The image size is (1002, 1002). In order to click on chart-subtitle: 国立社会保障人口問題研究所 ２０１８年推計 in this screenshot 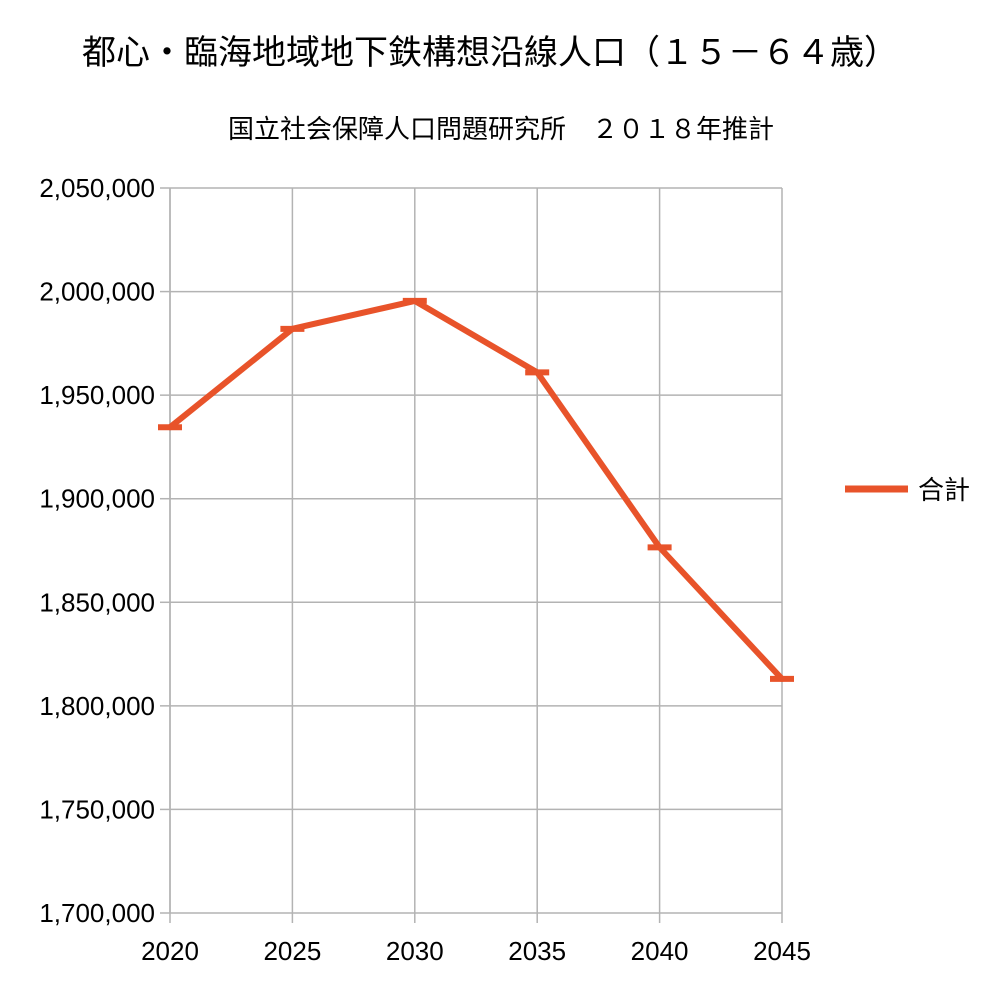, I will do `click(501, 130)`.